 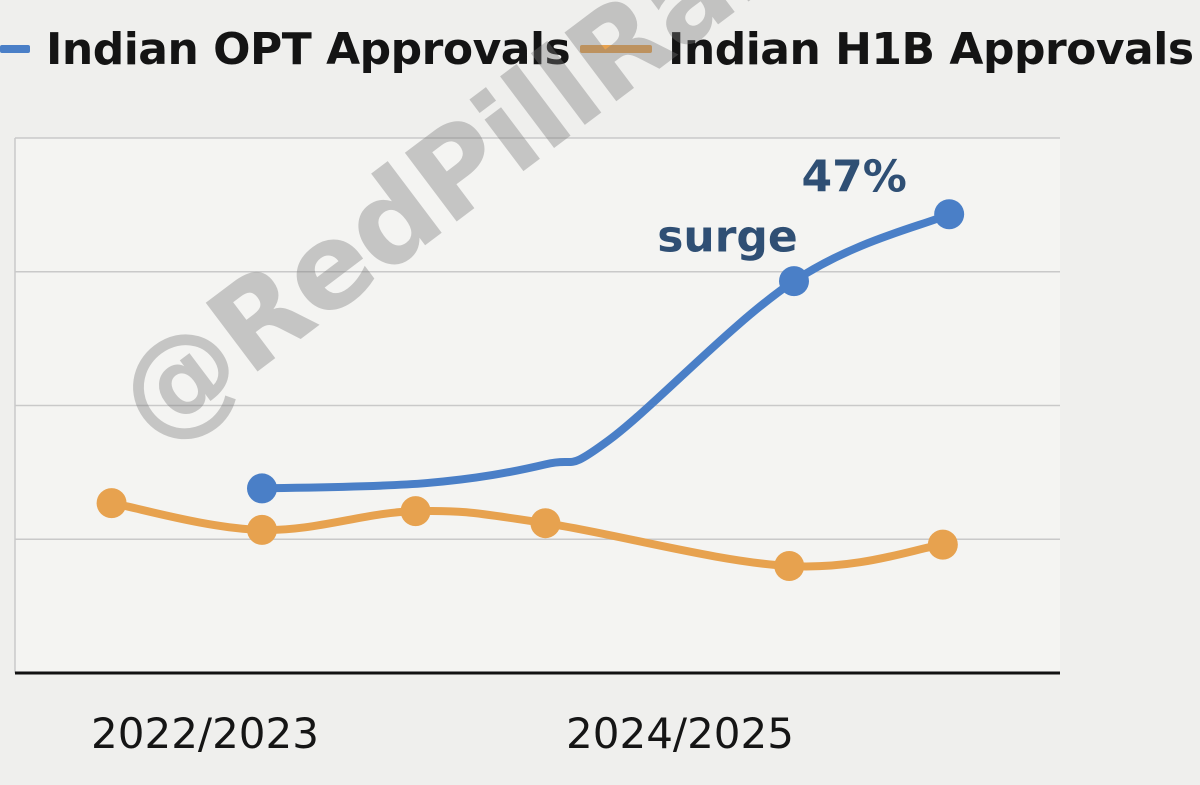 What do you see at coordinates (205, 733) in the screenshot?
I see `x-tick-label-0: 2022/2023` at bounding box center [205, 733].